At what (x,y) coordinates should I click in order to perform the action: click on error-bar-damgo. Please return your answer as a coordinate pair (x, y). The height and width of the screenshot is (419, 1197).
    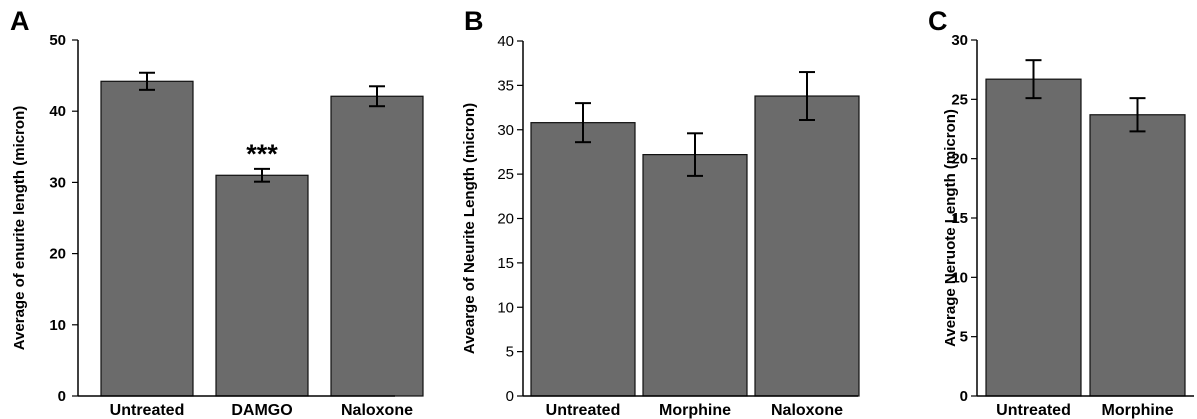
    Looking at the image, I should click on (262, 175).